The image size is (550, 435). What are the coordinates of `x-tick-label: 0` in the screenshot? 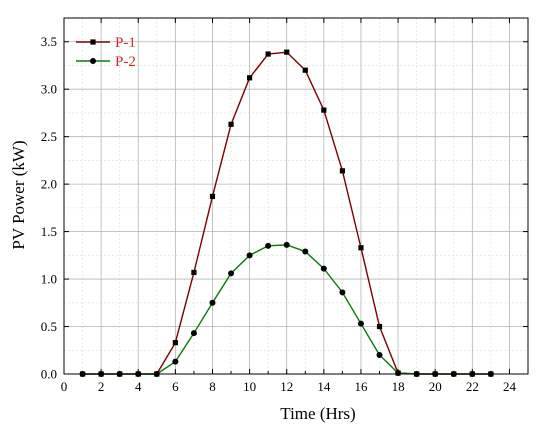 It's located at (64, 386).